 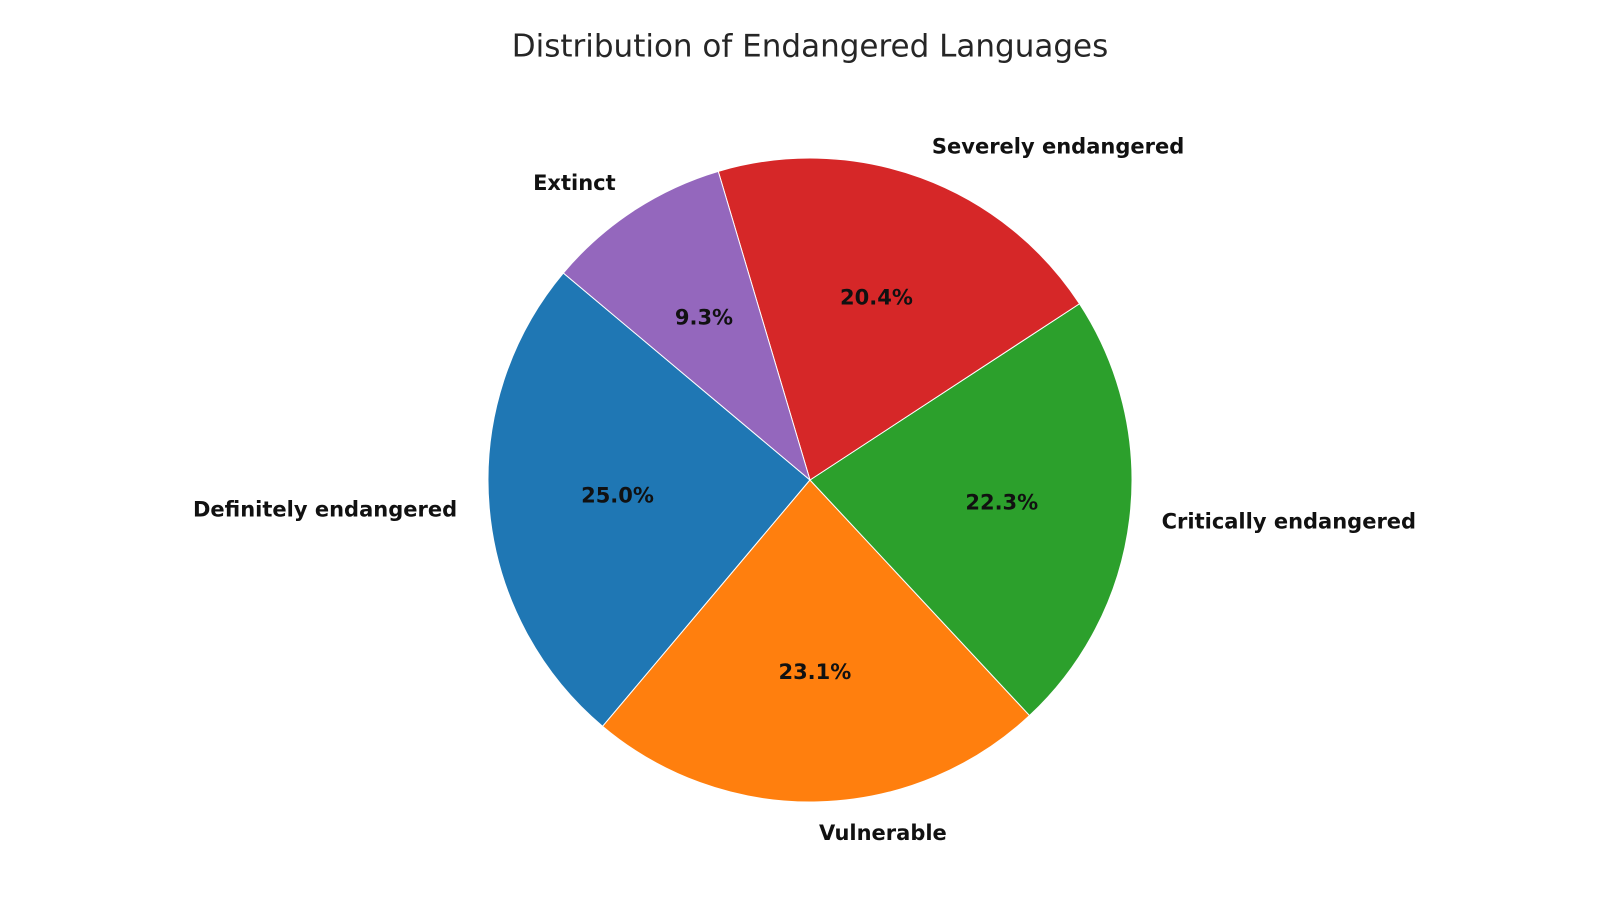 What do you see at coordinates (810, 47) in the screenshot?
I see `chart-title: Distribution of Endangered Languages` at bounding box center [810, 47].